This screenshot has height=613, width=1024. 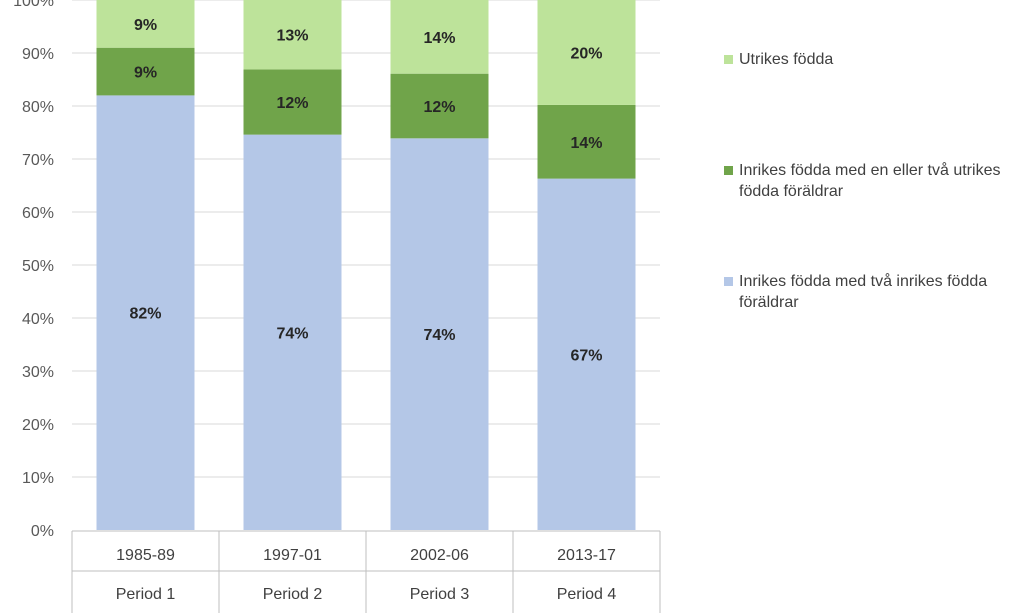 What do you see at coordinates (786, 59) in the screenshot?
I see `legend-label: Utrikes födda` at bounding box center [786, 59].